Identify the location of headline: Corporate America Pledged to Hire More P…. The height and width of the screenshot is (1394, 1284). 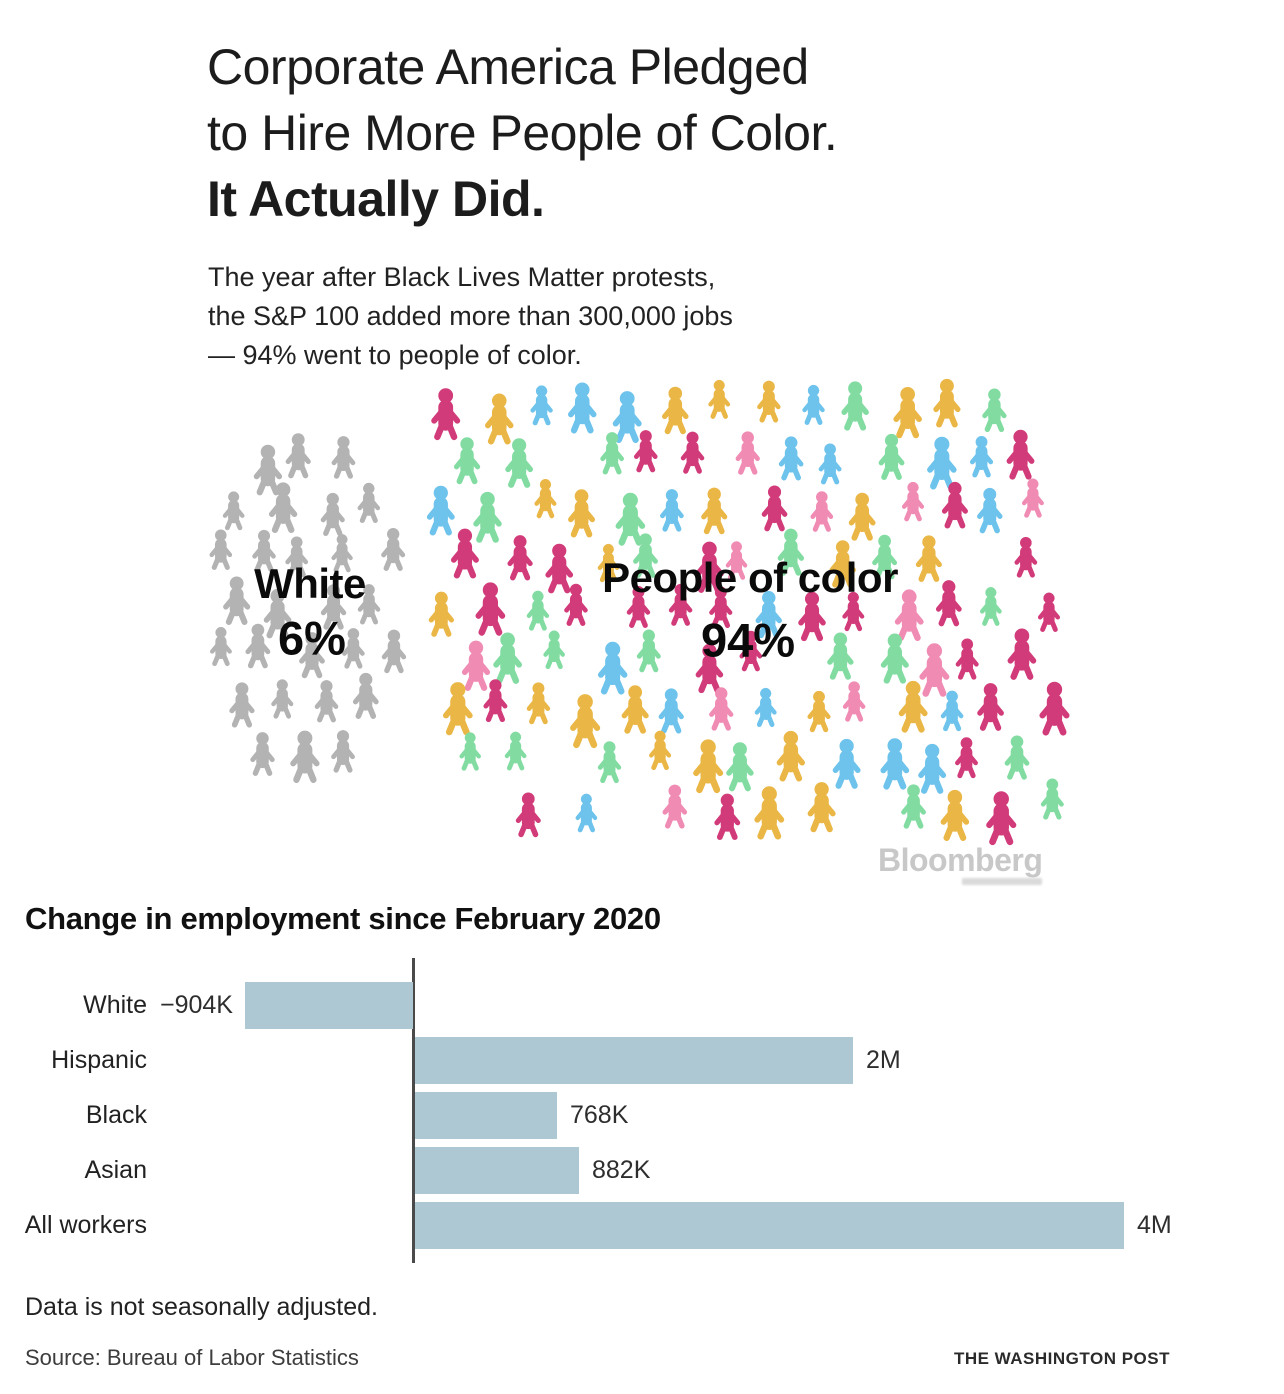
(522, 133).